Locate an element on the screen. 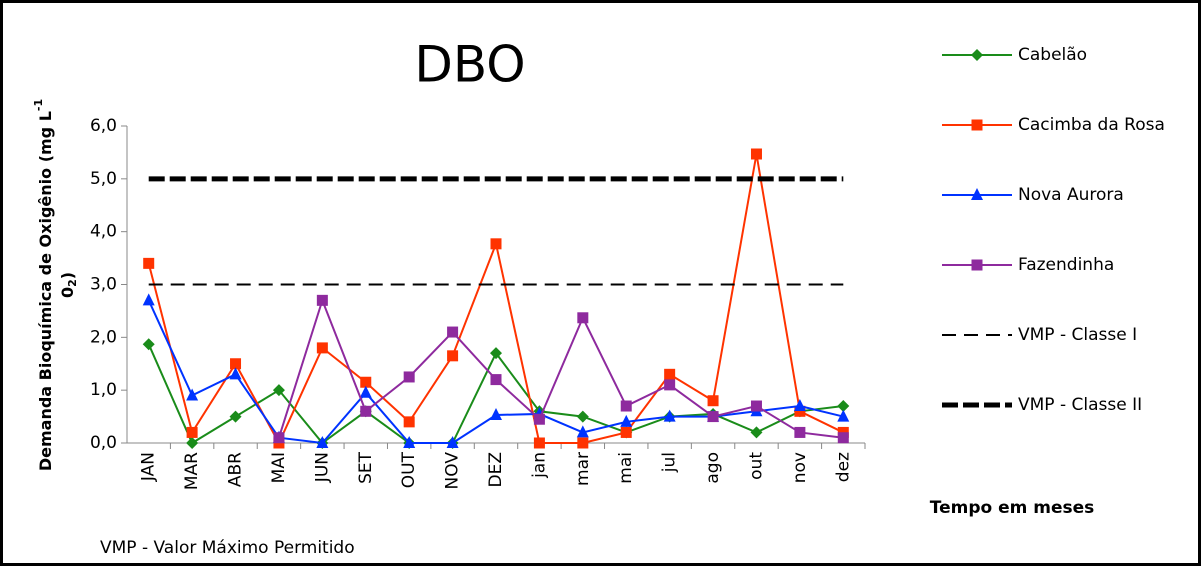 This screenshot has width=1201, height=566. y-tick-label: 3,0 is located at coordinates (103, 285).